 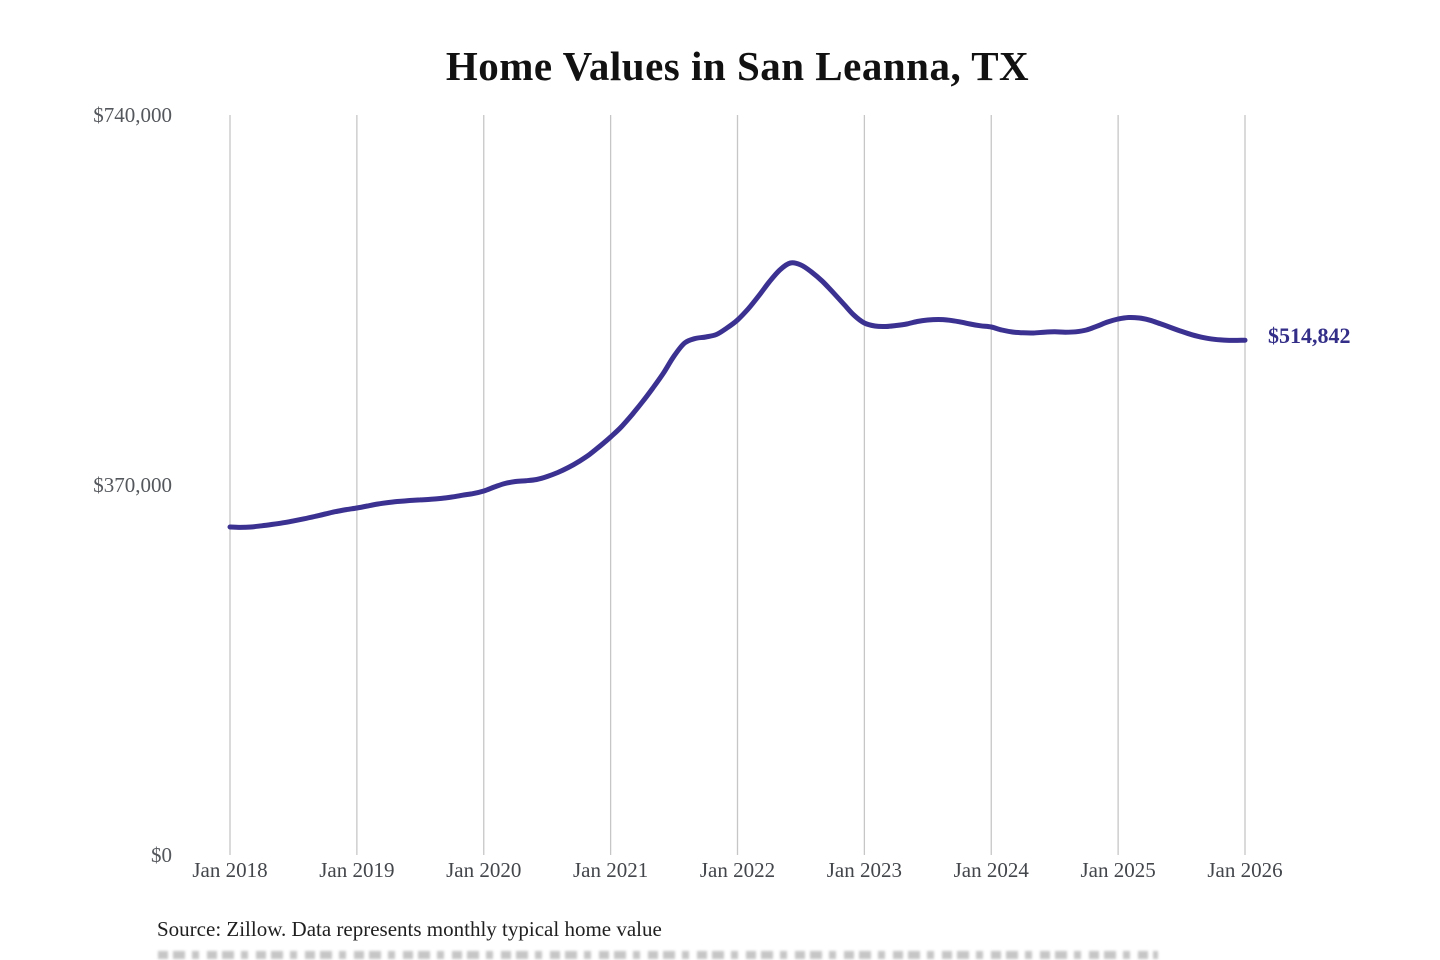 I want to click on x-tick-label: Jan 2022, so click(x=737, y=870).